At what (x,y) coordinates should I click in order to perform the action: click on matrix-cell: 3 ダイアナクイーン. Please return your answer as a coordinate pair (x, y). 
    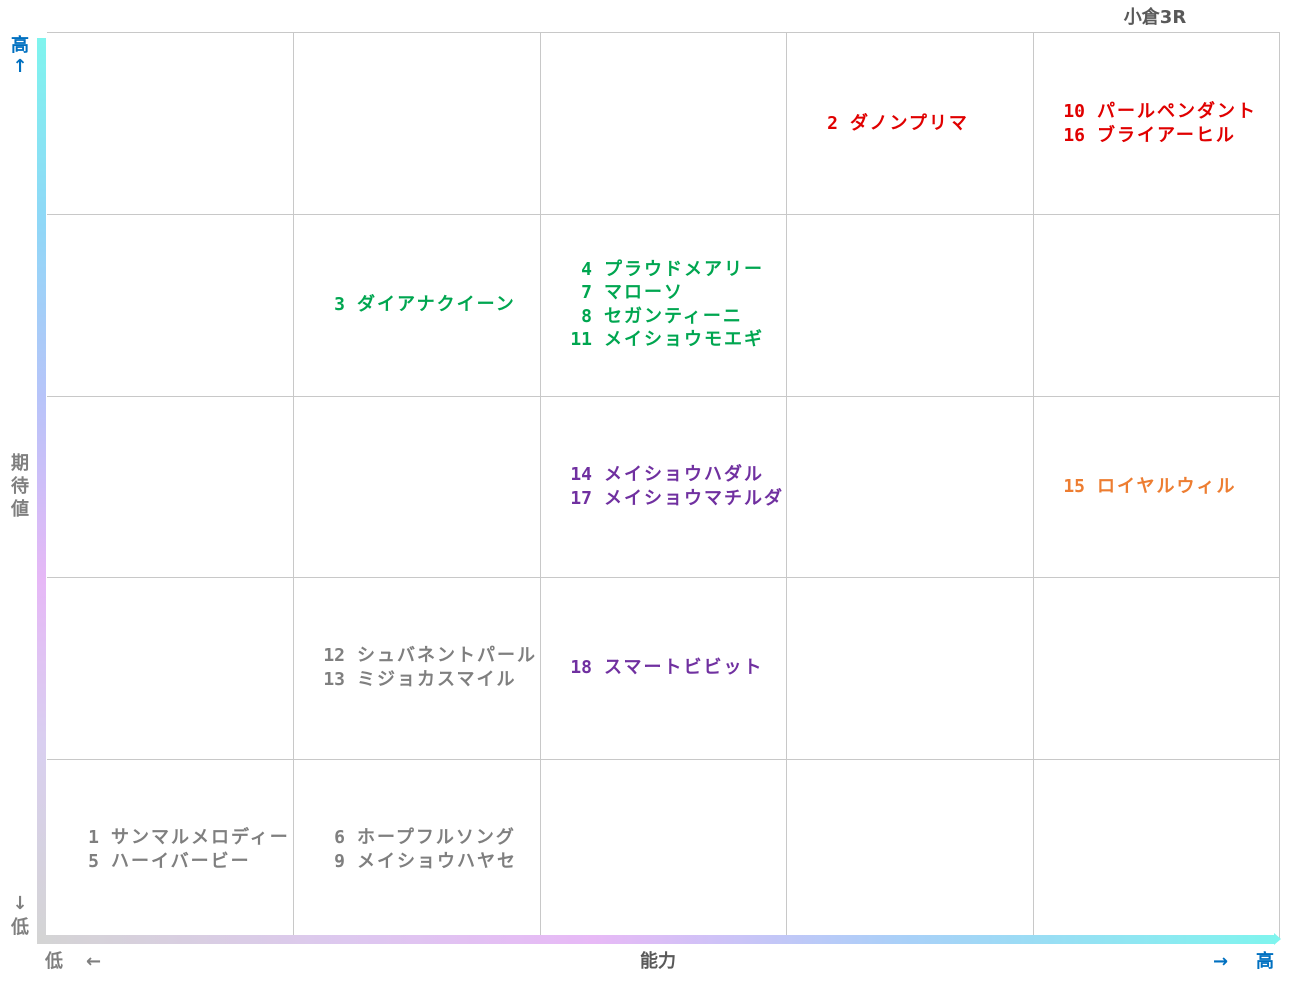
    Looking at the image, I should click on (416, 304).